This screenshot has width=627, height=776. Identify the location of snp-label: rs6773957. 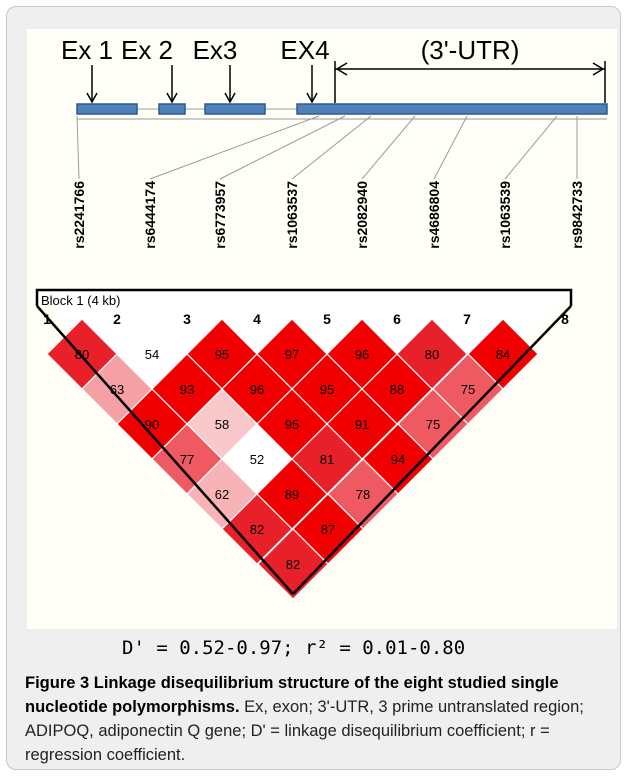
(220, 215).